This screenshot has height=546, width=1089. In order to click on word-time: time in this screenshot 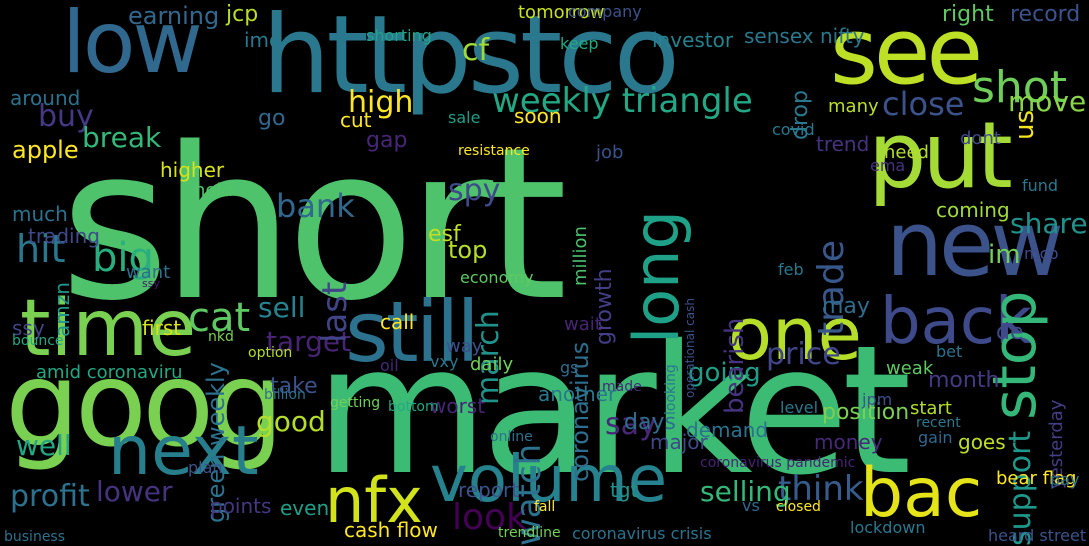, I will do `click(108, 329)`.